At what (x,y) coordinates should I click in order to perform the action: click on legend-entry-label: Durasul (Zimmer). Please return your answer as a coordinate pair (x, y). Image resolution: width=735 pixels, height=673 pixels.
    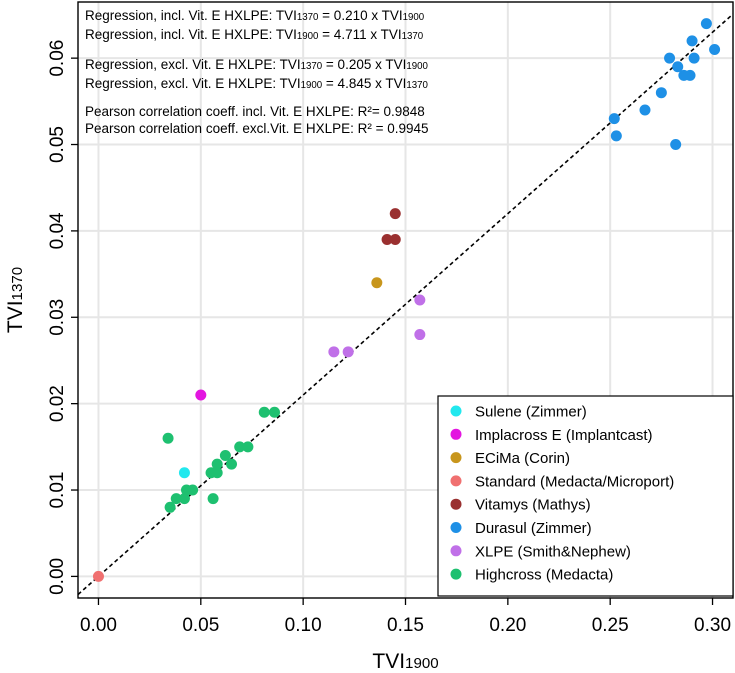
    Looking at the image, I should click on (533, 528).